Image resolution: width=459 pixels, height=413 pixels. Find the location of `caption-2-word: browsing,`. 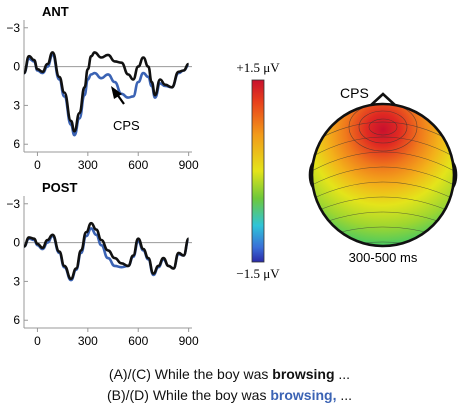

caption-2-word: browsing, is located at coordinates (303, 395).